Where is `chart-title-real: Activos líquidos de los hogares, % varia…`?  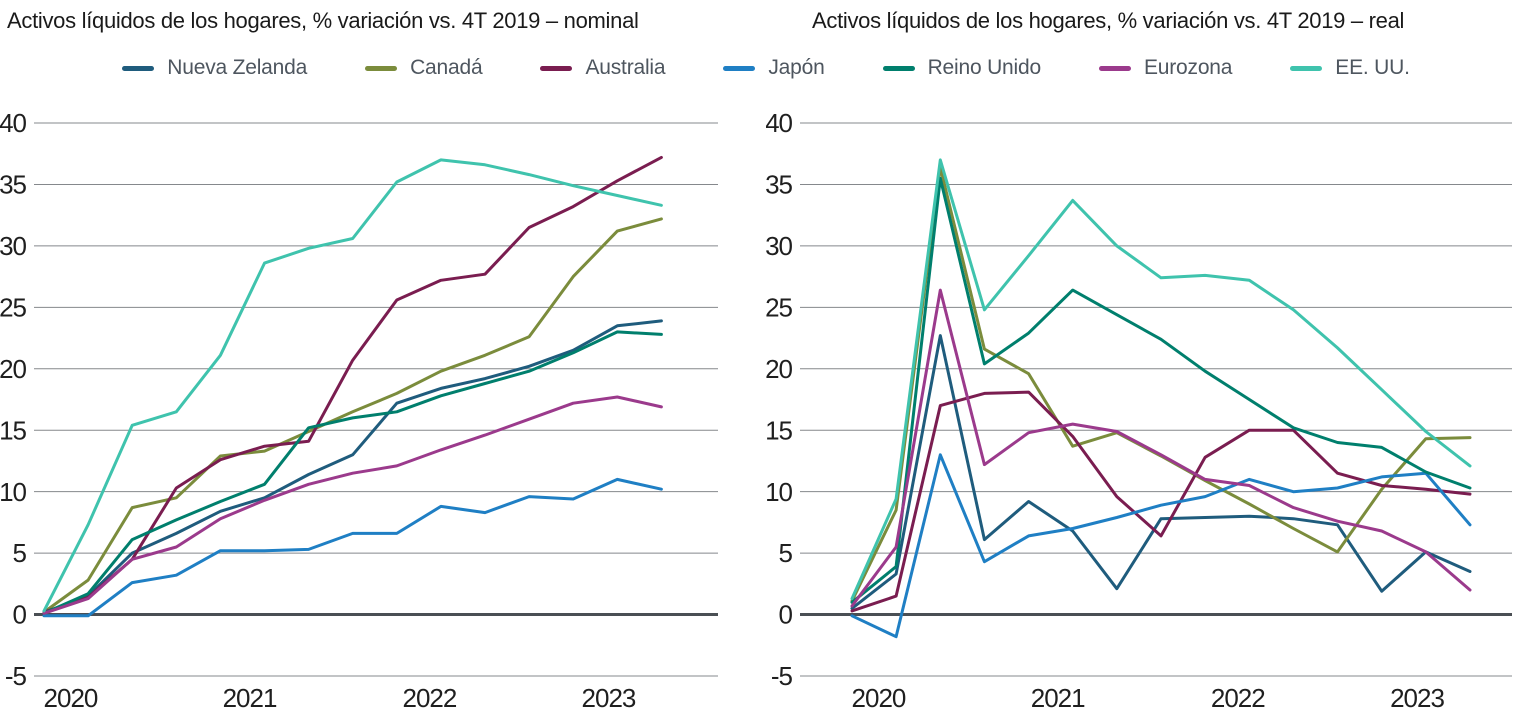 chart-title-real: Activos líquidos de los hogares, % varia… is located at coordinates (1108, 20).